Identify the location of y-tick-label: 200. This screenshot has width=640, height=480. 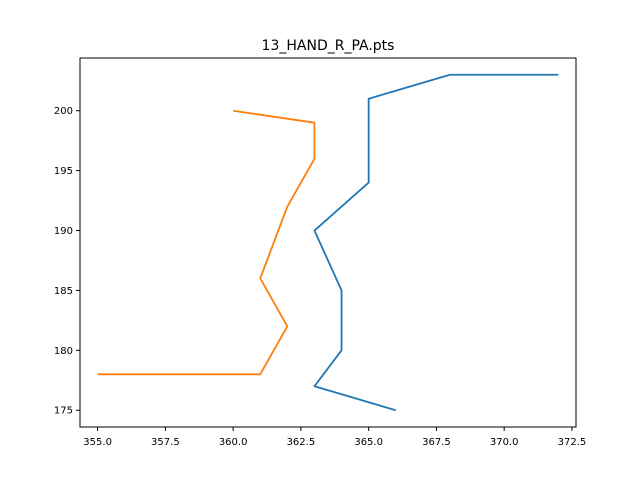
(63, 111).